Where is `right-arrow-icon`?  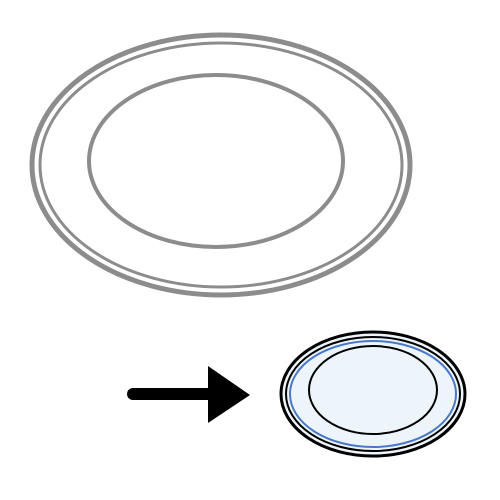
right-arrow-icon is located at coordinates (188, 394).